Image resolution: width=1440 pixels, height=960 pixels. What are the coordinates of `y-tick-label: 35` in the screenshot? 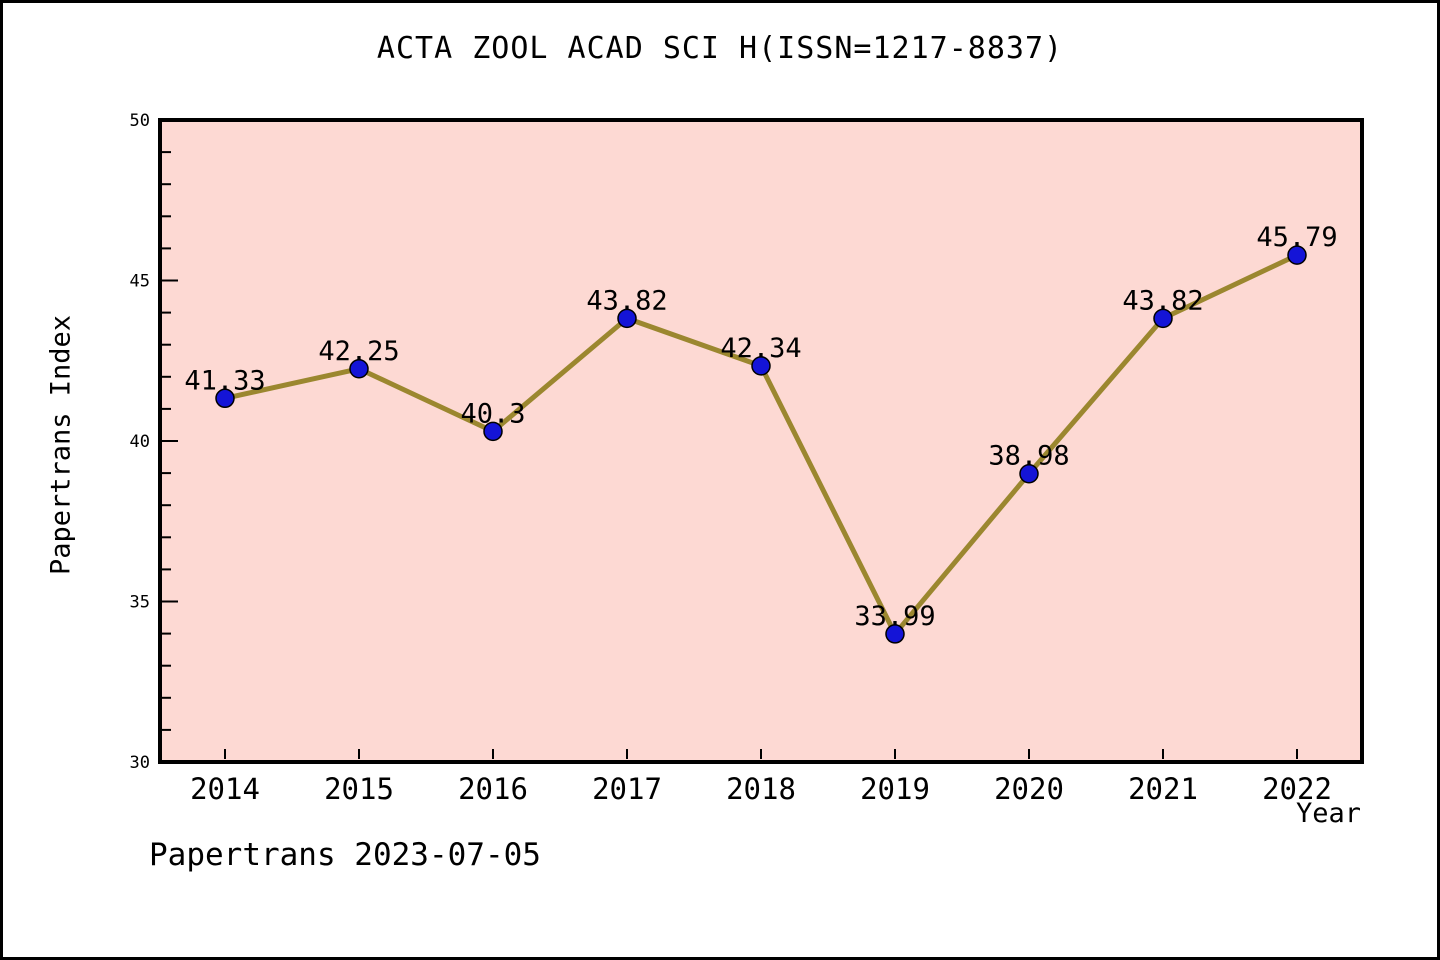 It's located at (140, 603).